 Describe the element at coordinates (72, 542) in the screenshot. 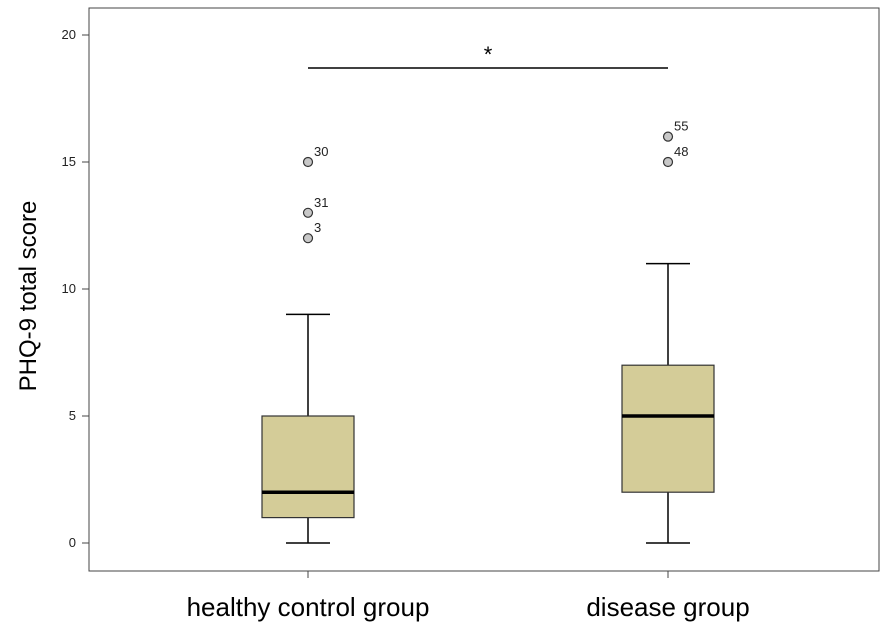

I see `y-tick-label: 0` at that location.